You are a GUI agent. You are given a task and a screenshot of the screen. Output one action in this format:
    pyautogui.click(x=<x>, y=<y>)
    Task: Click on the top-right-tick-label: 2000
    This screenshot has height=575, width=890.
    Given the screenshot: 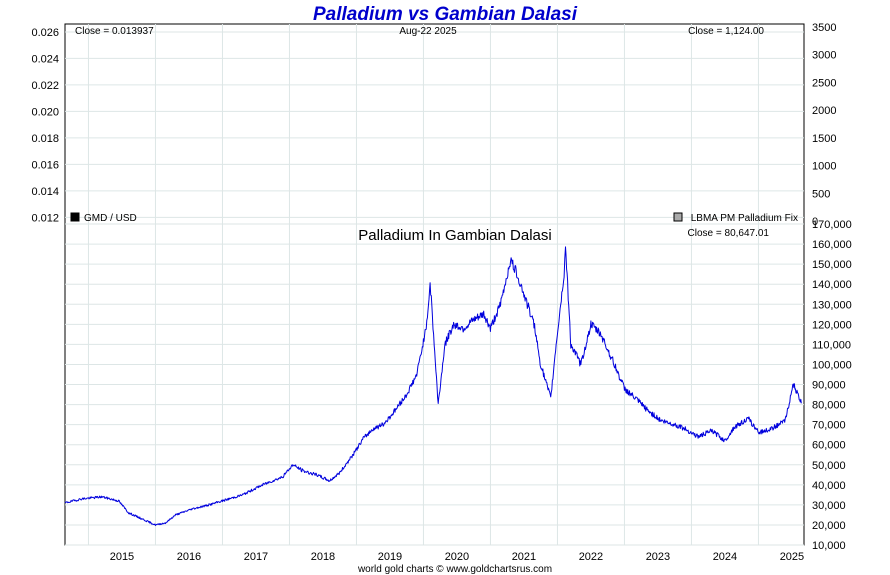 What is the action you would take?
    pyautogui.click(x=824, y=111)
    